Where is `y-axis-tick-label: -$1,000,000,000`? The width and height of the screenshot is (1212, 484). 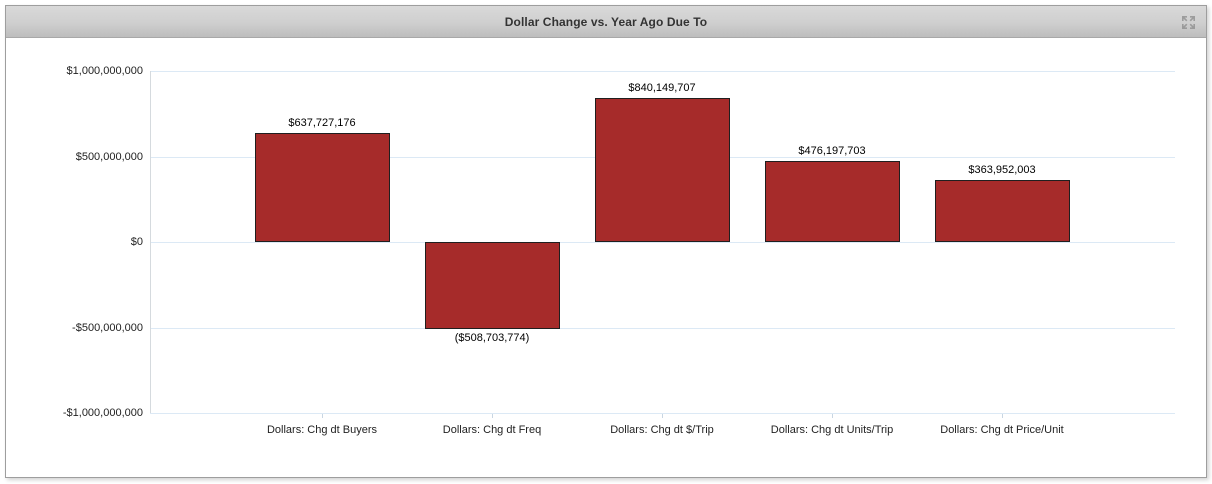
y-axis-tick-label: -$1,000,000,000 is located at coordinates (102, 413).